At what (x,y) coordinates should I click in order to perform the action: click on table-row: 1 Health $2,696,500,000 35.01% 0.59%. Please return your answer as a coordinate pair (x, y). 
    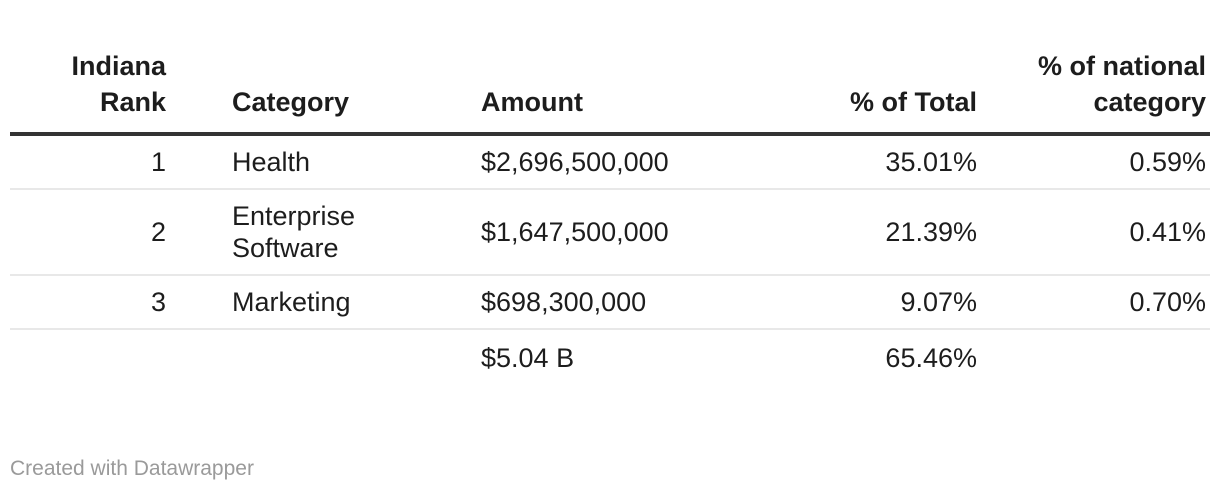
    Looking at the image, I should click on (610, 162).